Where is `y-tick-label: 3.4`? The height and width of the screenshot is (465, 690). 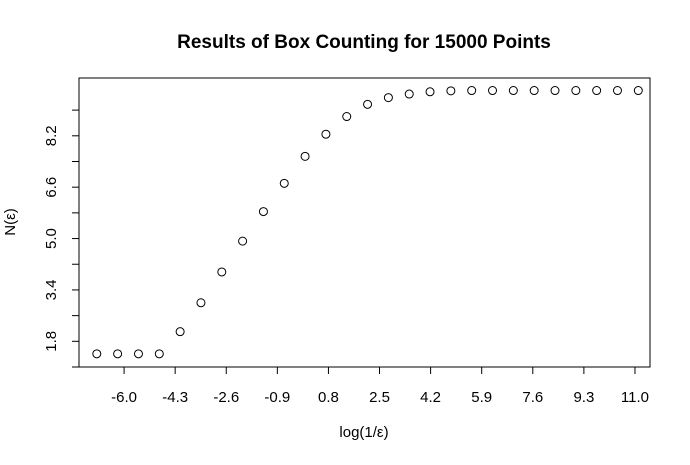
y-tick-label: 3.4 is located at coordinates (51, 290).